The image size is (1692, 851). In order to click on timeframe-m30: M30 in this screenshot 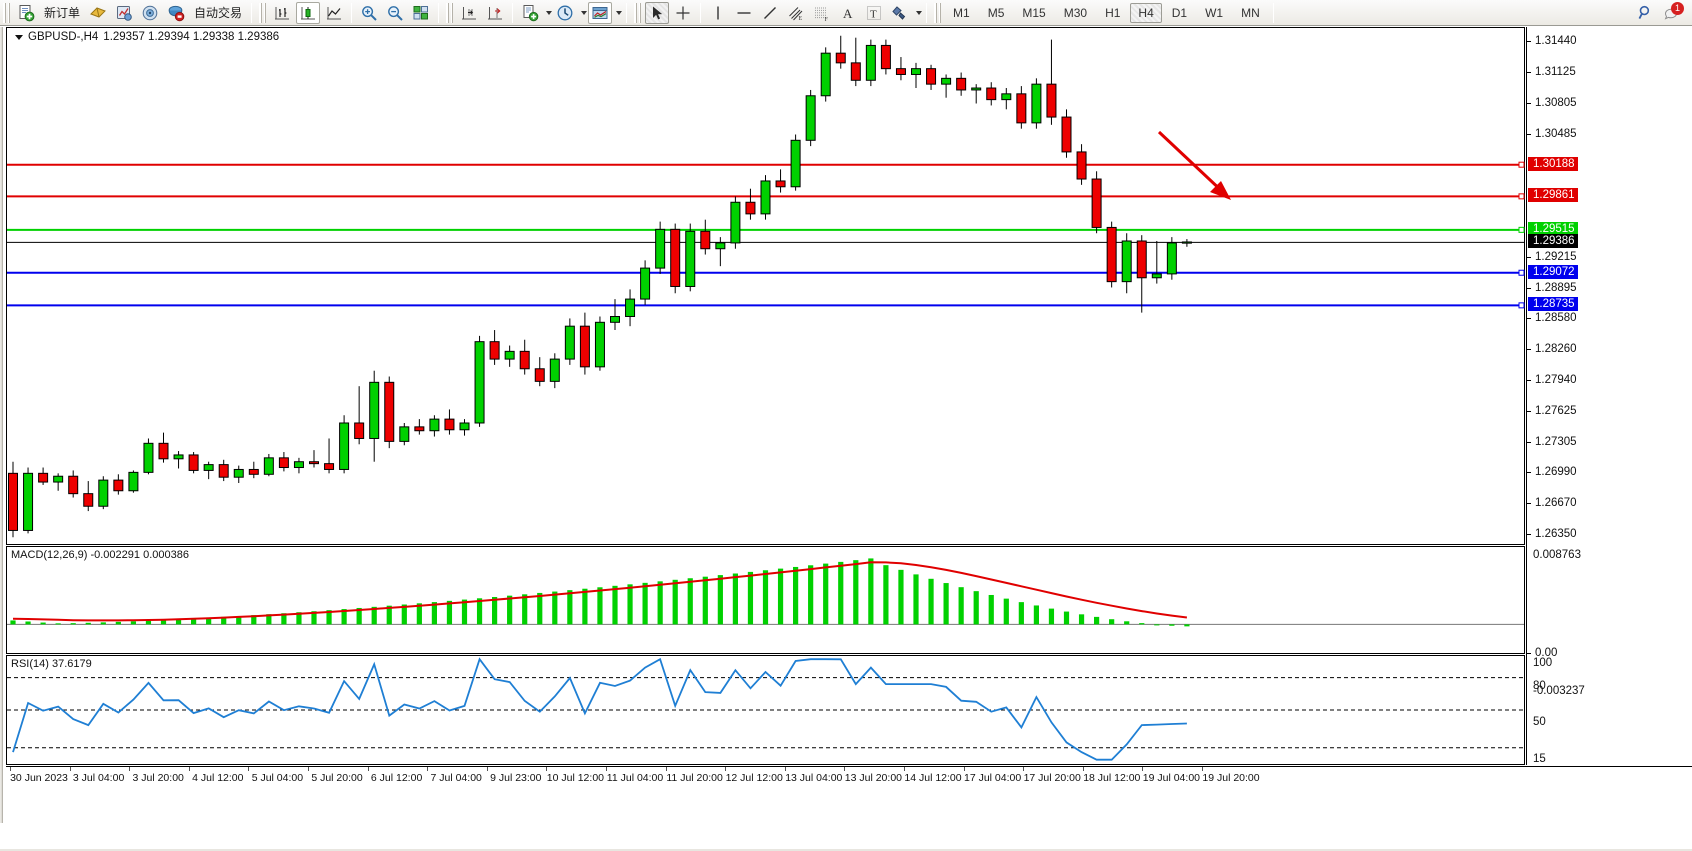, I will do `click(1075, 12)`.